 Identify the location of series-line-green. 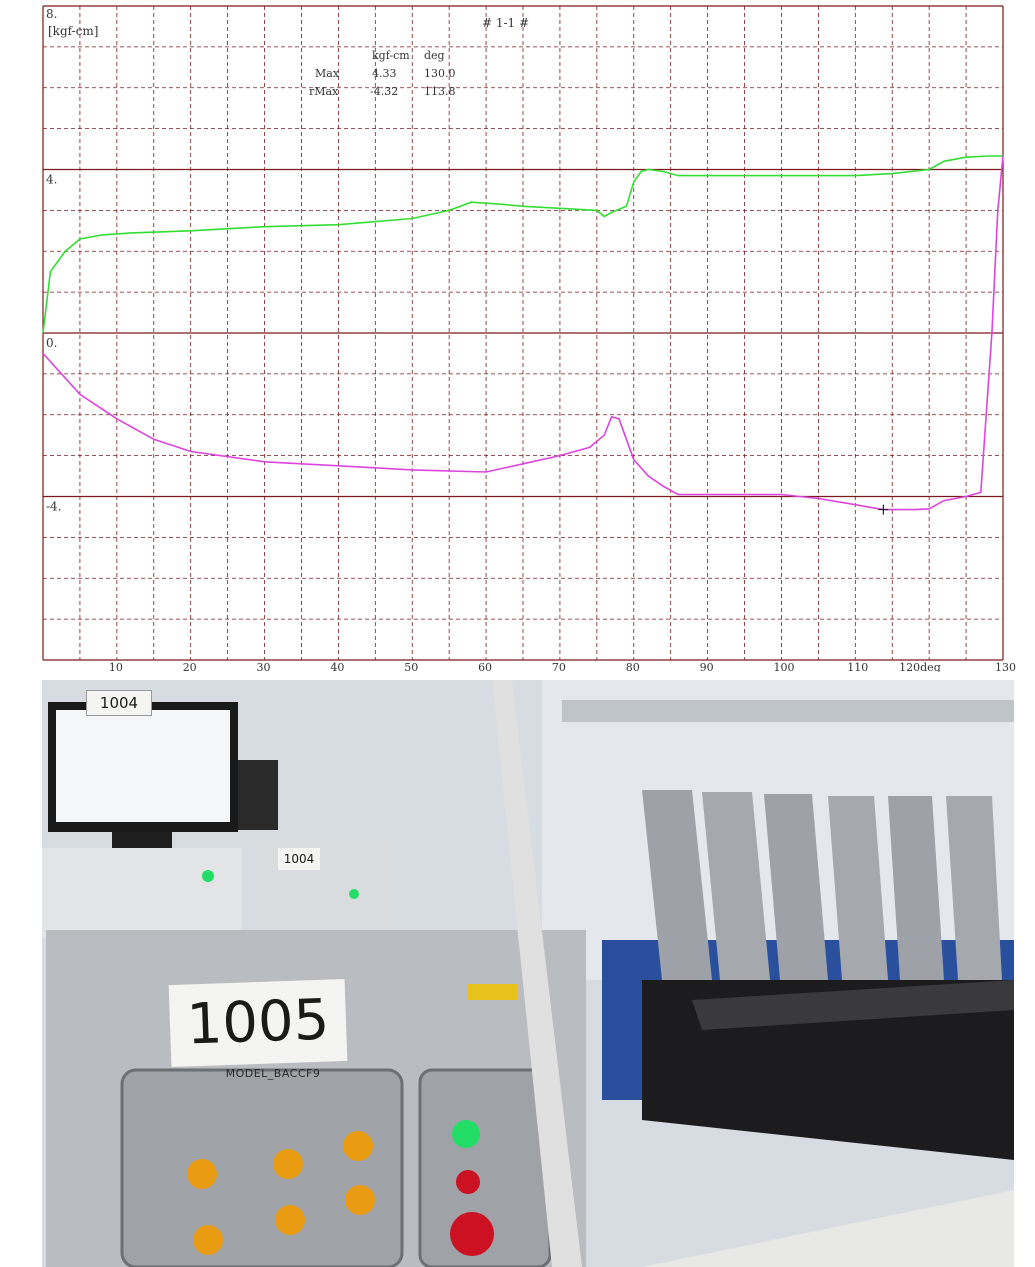
(522, 244).